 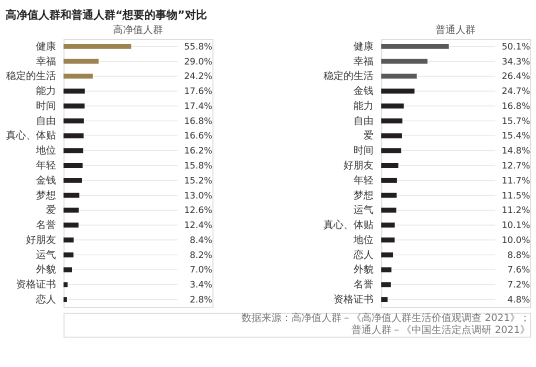 What do you see at coordinates (516, 151) in the screenshot?
I see `data-label: 14.8%` at bounding box center [516, 151].